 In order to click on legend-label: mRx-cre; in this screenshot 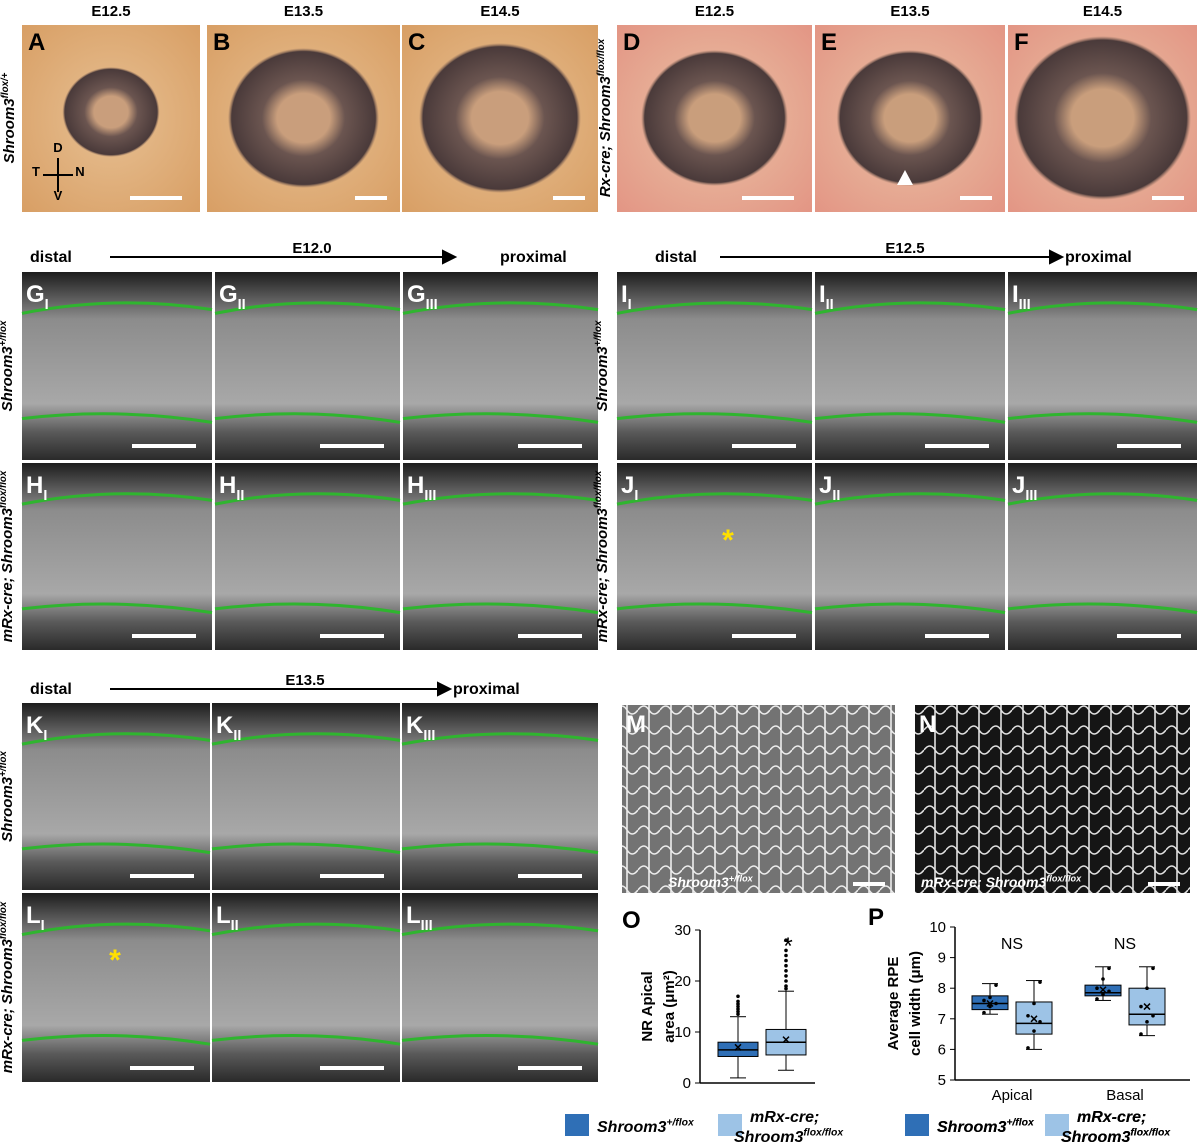, I will do `click(1111, 1117)`.